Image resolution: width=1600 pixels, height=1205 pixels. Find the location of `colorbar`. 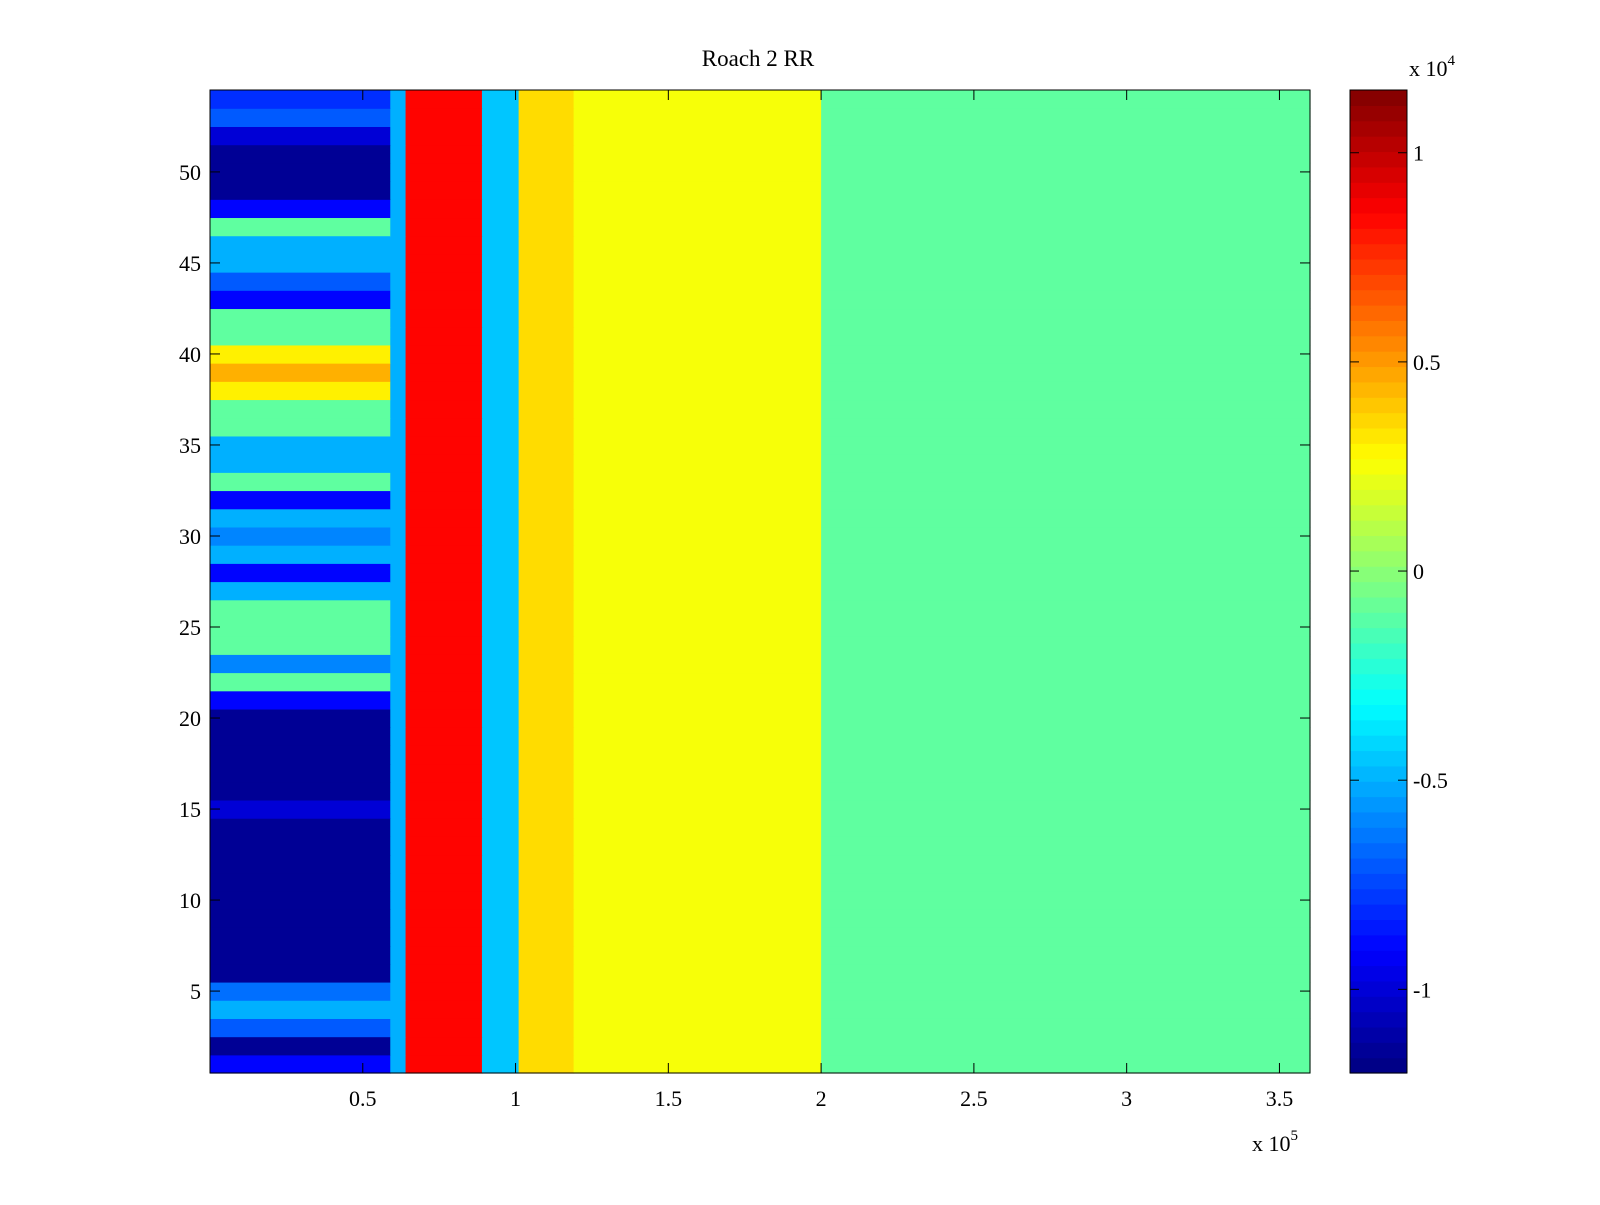

colorbar is located at coordinates (1378, 582).